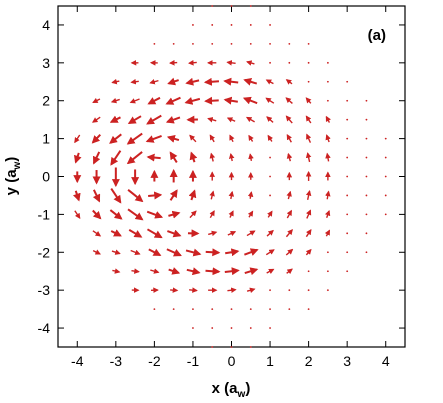  I want to click on x-tick-label: 2, so click(309, 361).